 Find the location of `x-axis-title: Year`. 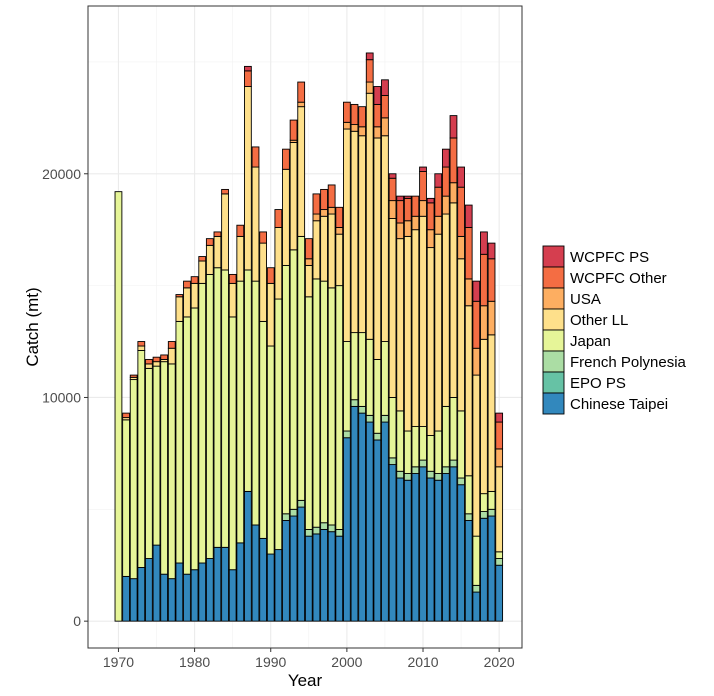

x-axis-title: Year is located at coordinates (305, 680).